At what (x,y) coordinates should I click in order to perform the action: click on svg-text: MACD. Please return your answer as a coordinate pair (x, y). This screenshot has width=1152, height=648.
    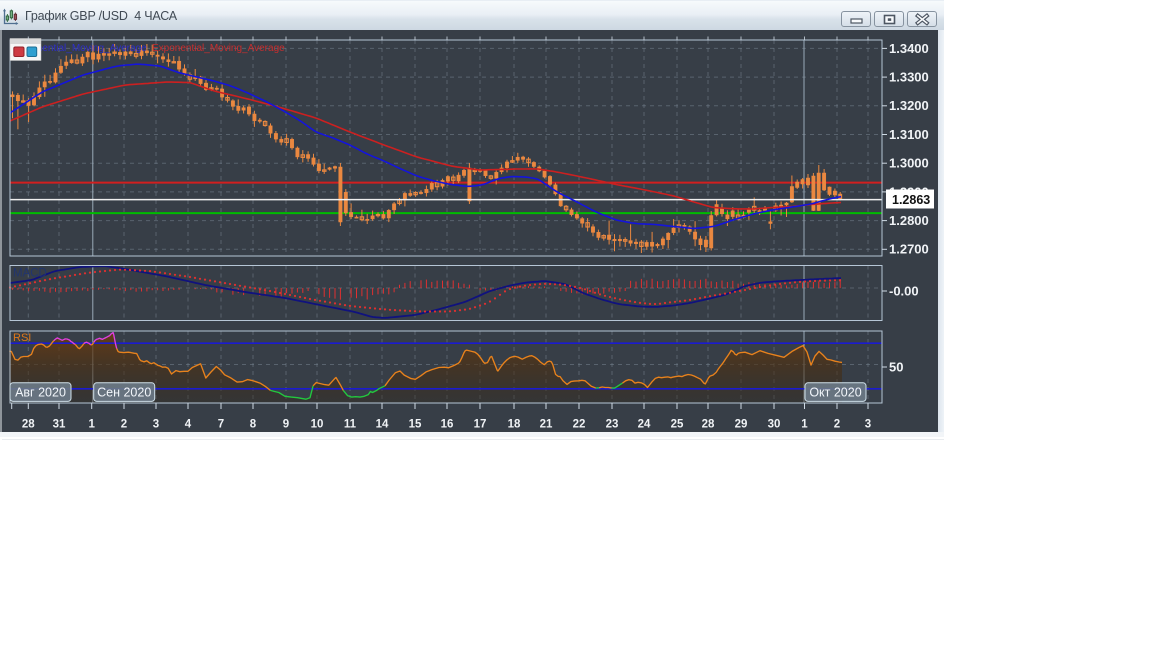
    Looking at the image, I should click on (30, 274).